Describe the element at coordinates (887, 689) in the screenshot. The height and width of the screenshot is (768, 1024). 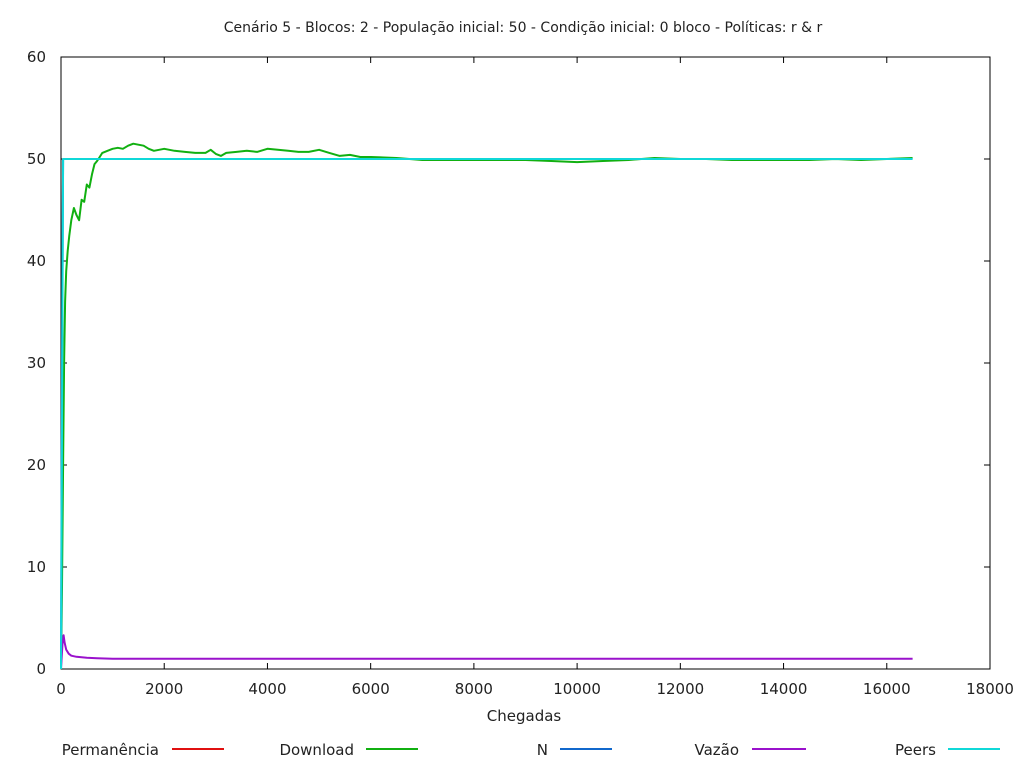
I see `x-tick-label-8: 16000` at that location.